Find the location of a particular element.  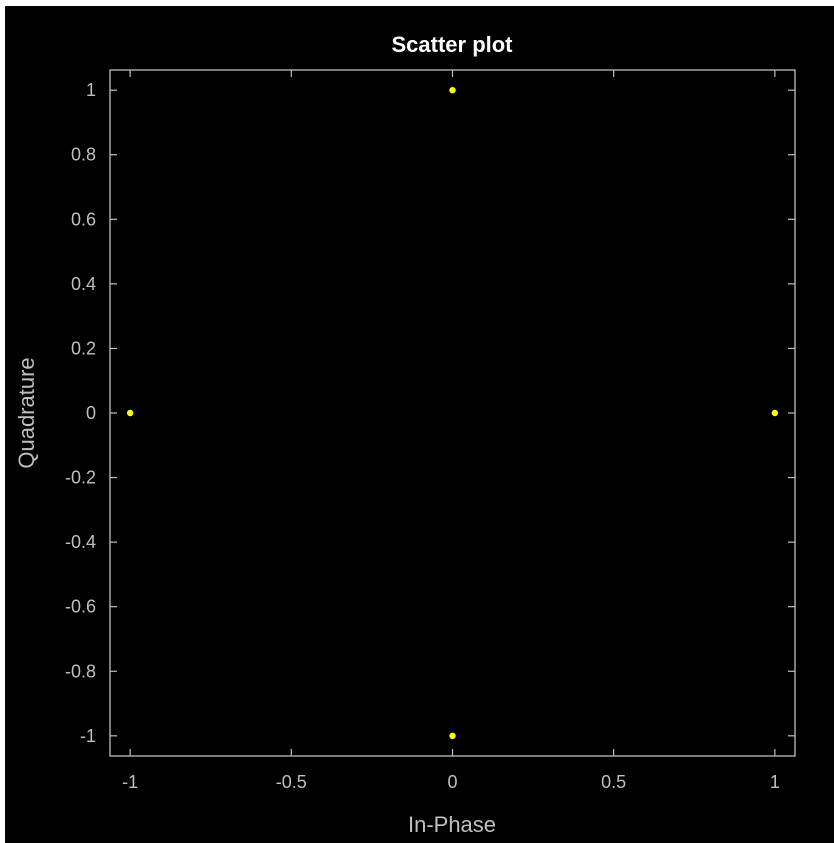

y-tick-label: 1 is located at coordinates (91, 90).